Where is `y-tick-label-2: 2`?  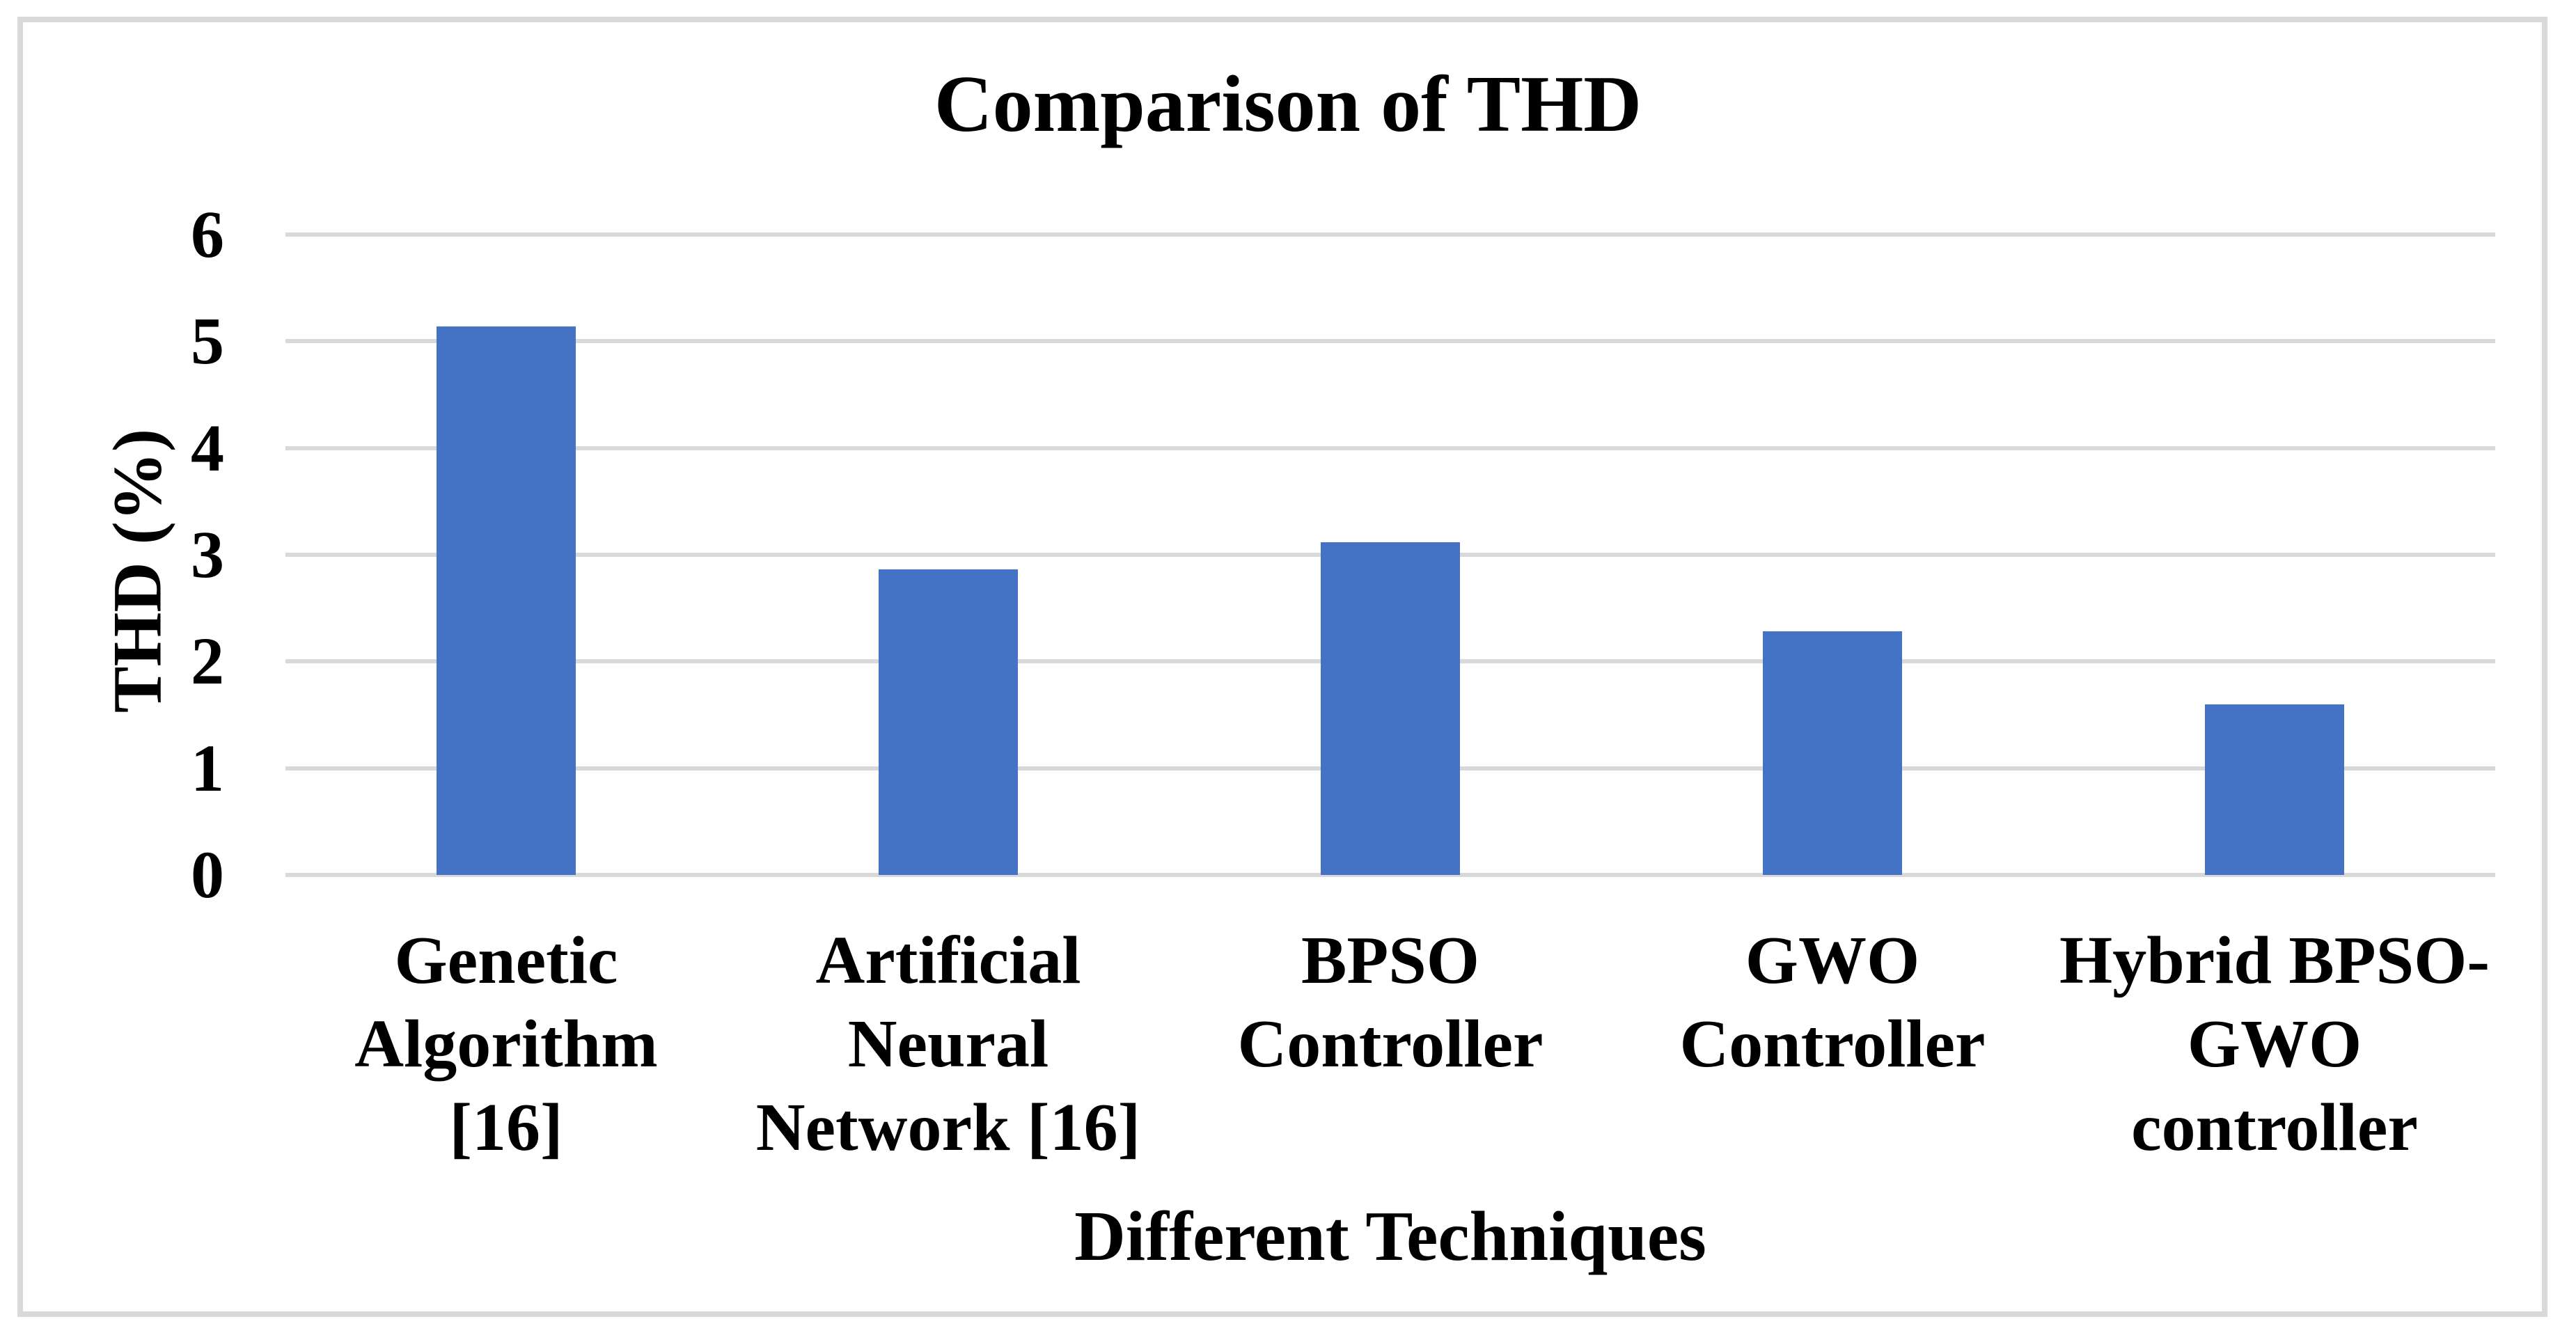 y-tick-label-2: 2 is located at coordinates (207, 661).